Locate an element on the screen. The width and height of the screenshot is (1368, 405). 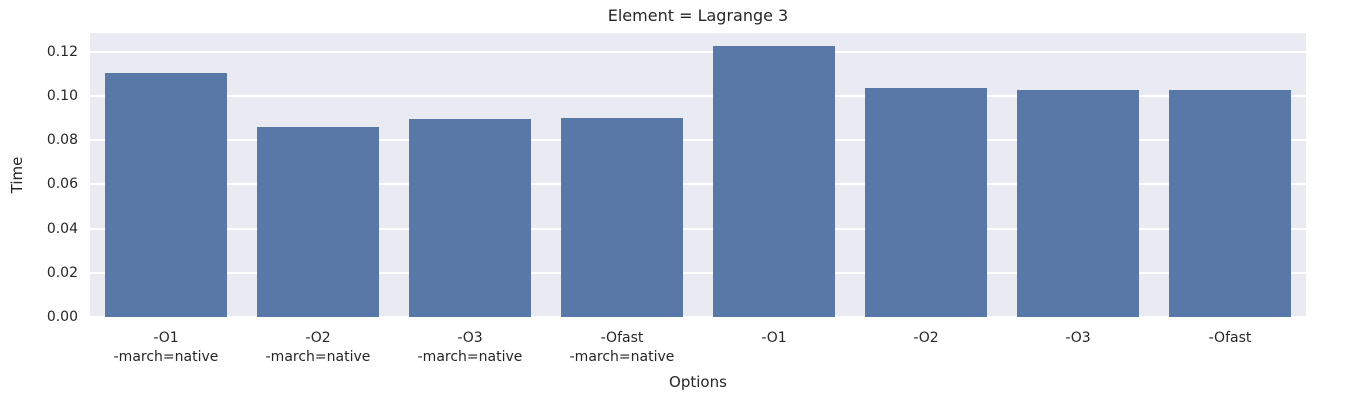
y-tick-label: 0.00 is located at coordinates (62, 317).